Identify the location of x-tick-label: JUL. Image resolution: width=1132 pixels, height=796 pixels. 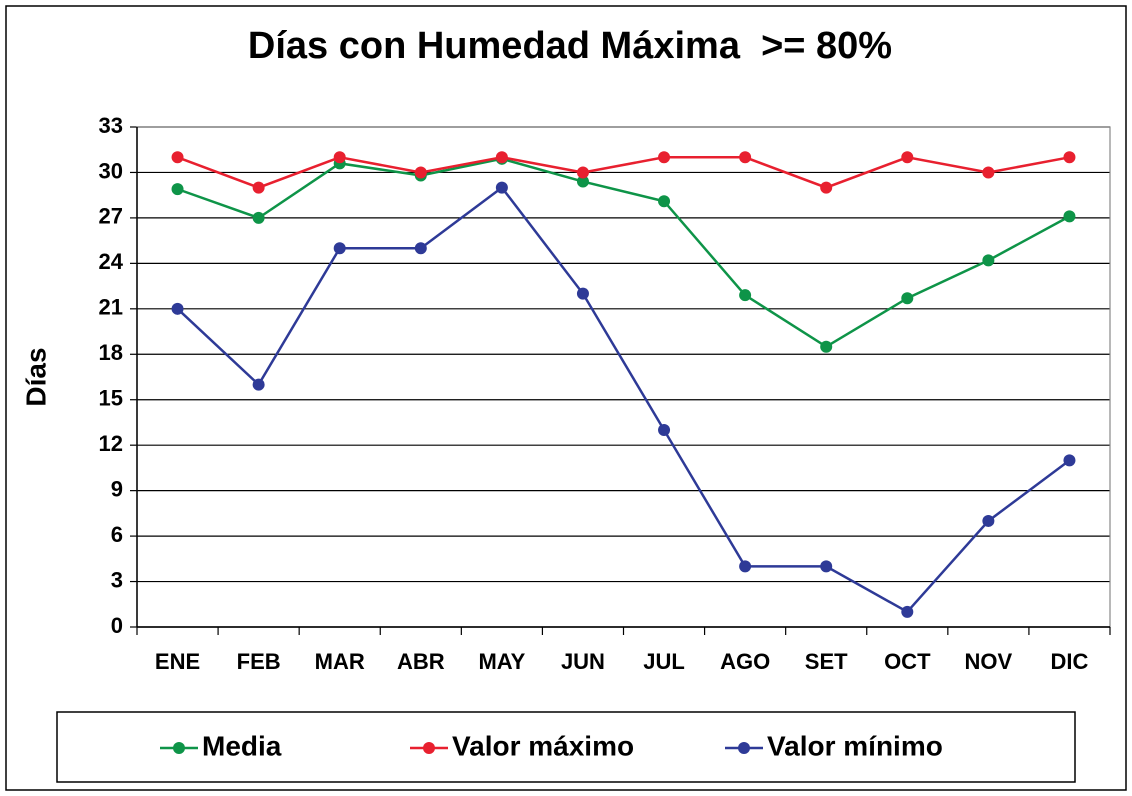
(664, 661).